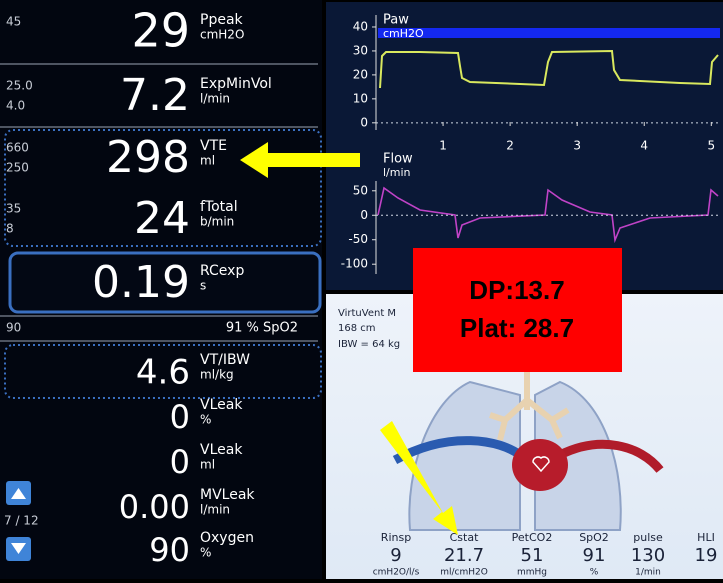  Describe the element at coordinates (21, 521) in the screenshot. I see `page-indicator: 7 / 12` at that location.